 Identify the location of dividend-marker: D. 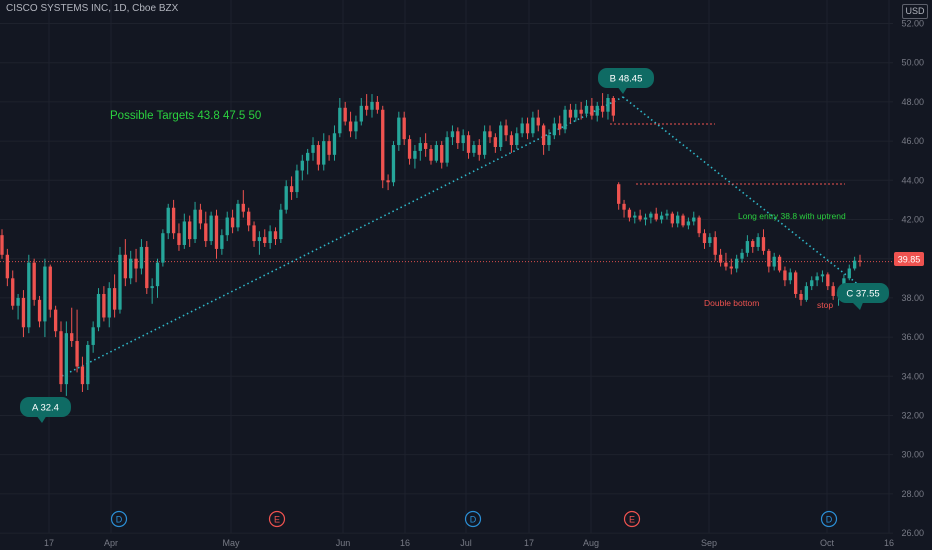
(829, 519).